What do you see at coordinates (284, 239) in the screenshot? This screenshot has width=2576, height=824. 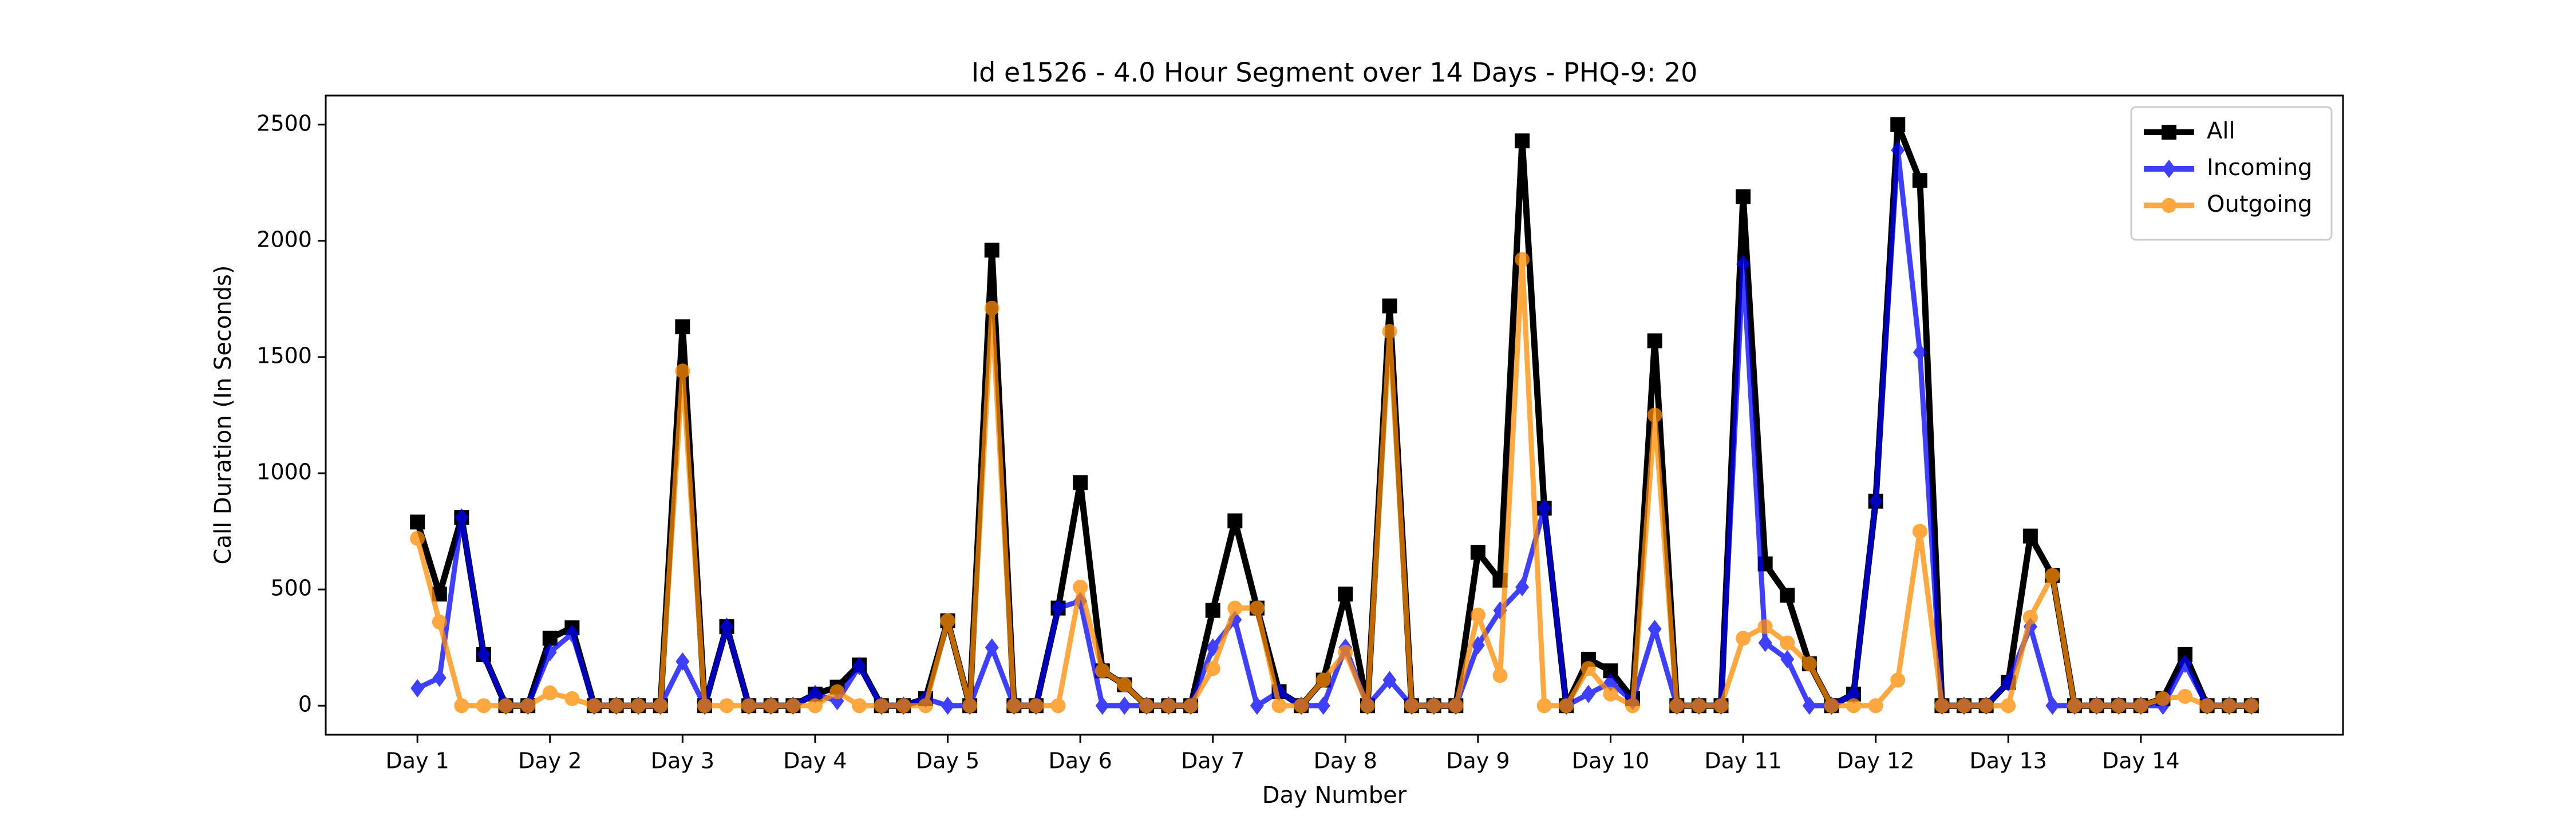 I see `y-tick-label: 2000` at bounding box center [284, 239].